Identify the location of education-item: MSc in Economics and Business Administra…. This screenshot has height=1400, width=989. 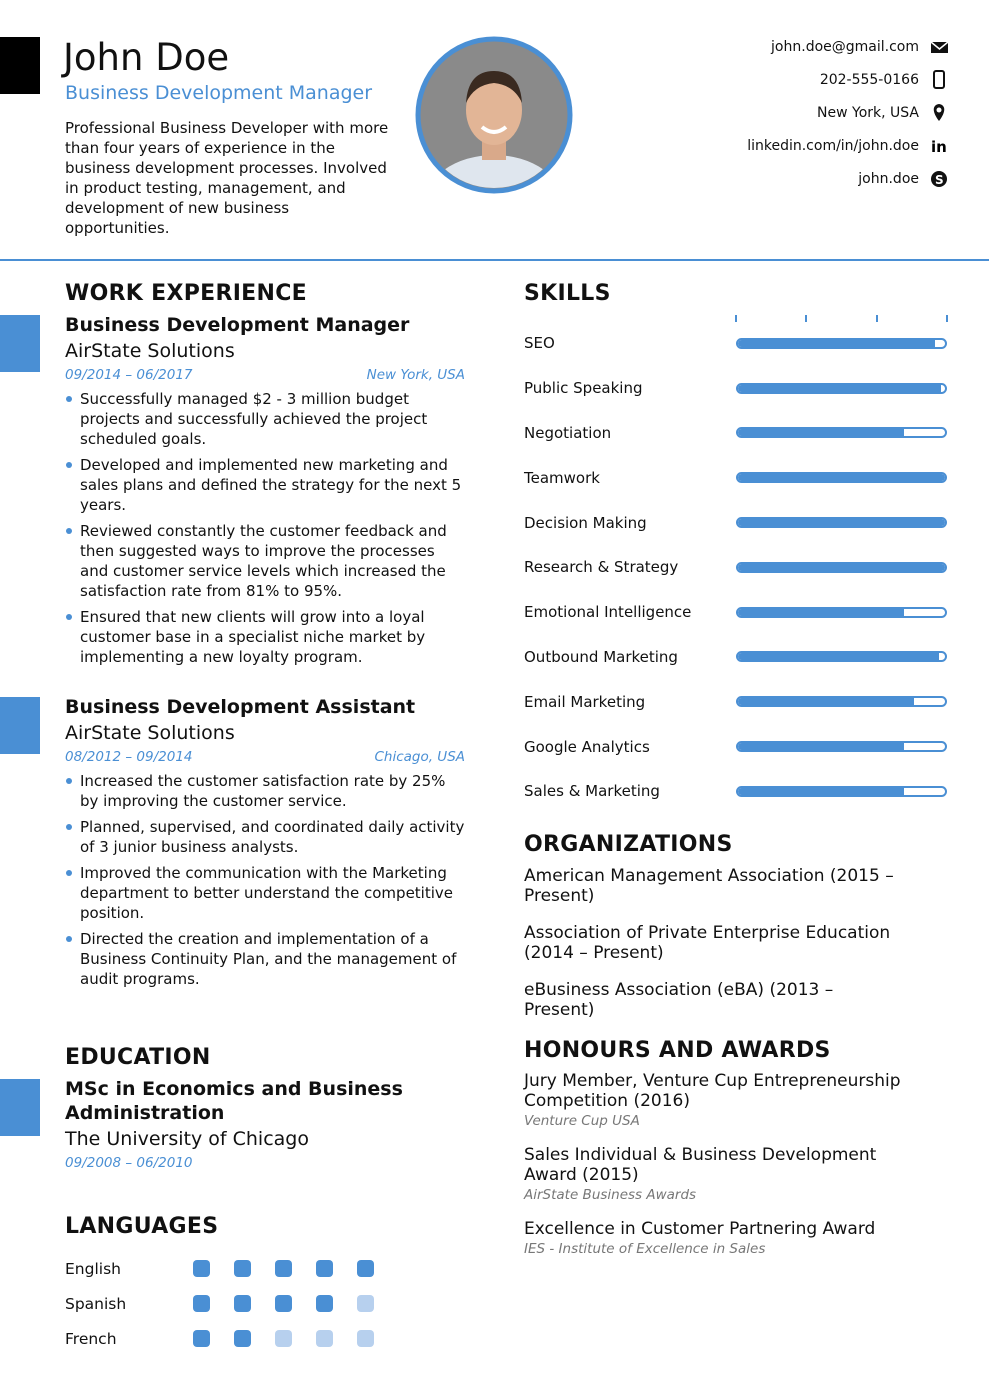
(232, 1124).